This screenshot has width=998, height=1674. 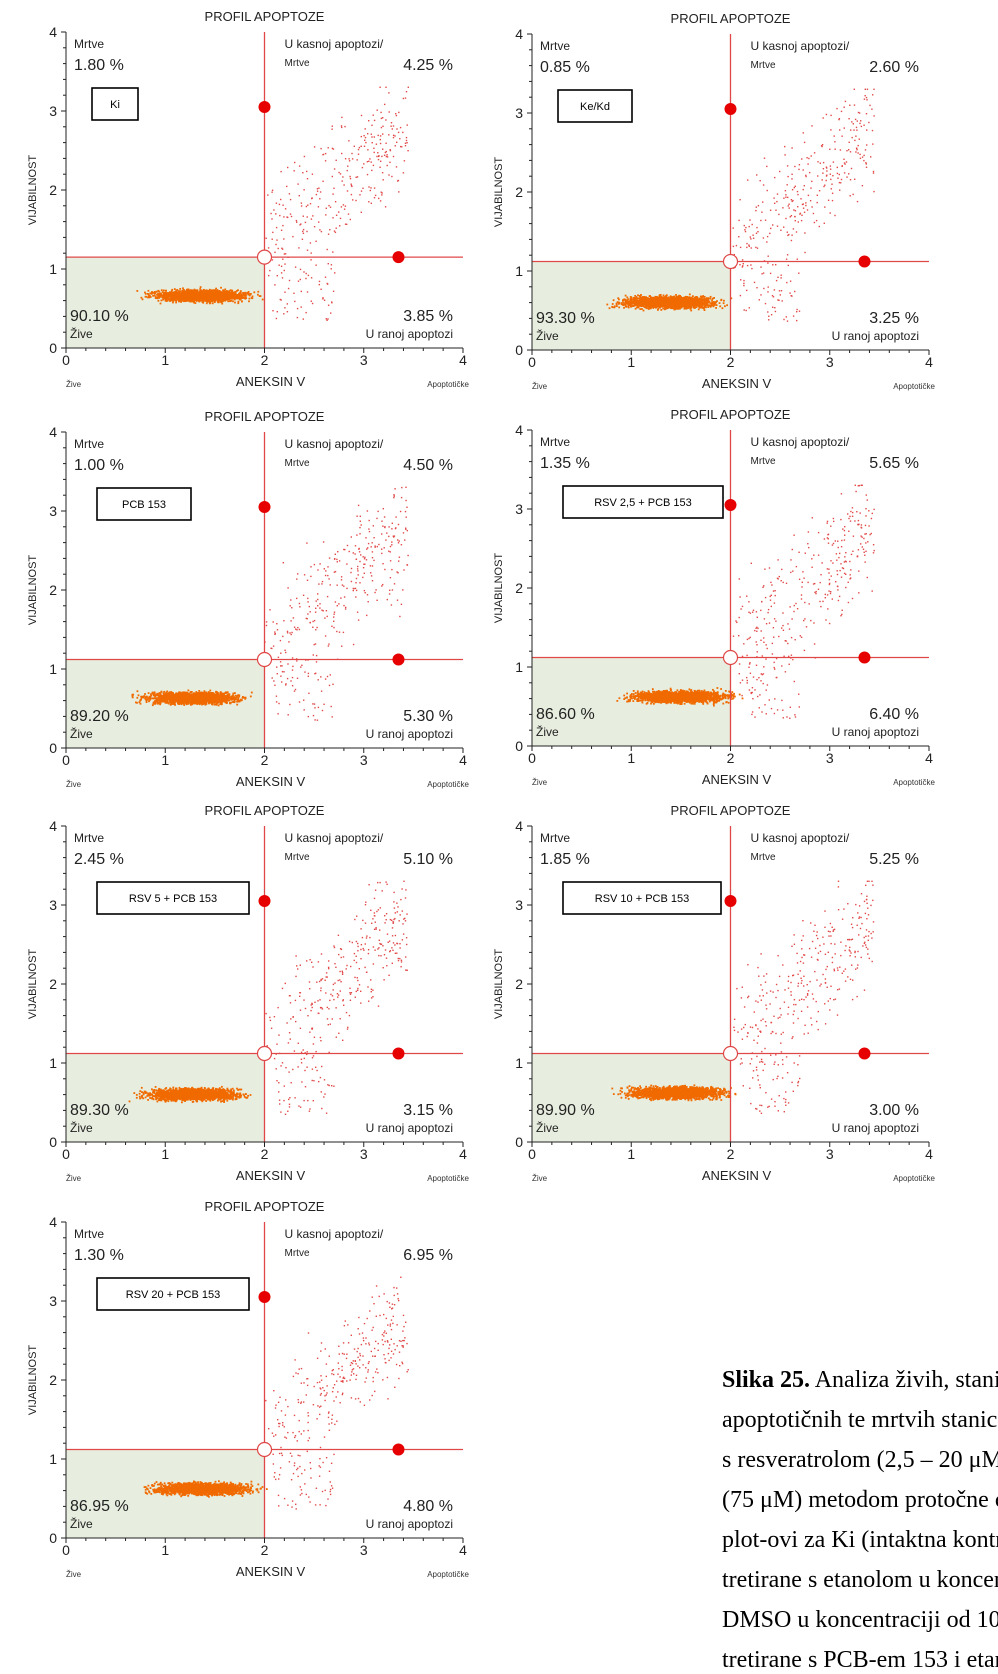 What do you see at coordinates (53, 269) in the screenshot?
I see `y-tick-label: 1` at bounding box center [53, 269].